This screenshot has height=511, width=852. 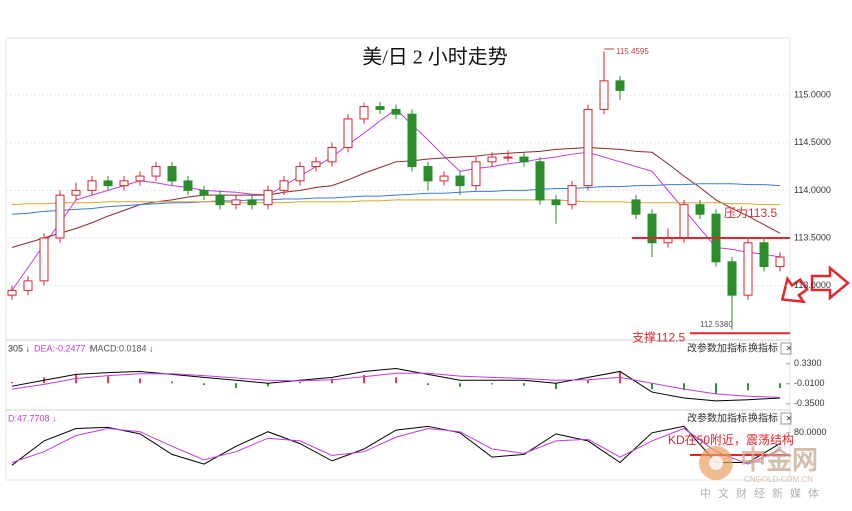 I want to click on watermark-name: 中金网, so click(x=779, y=460).